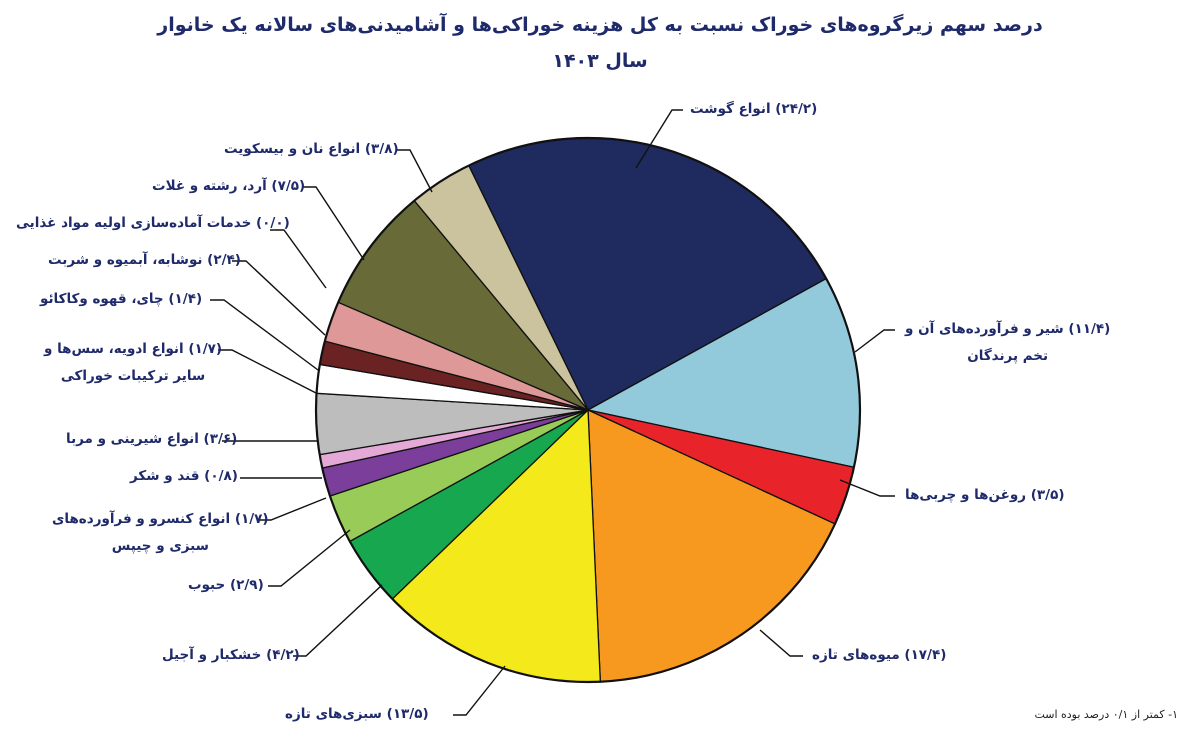 The width and height of the screenshot is (1200, 731). Describe the element at coordinates (229, 186) in the screenshot. I see `slice-label: (۷/۵) آرد، رشته و غلات` at that location.